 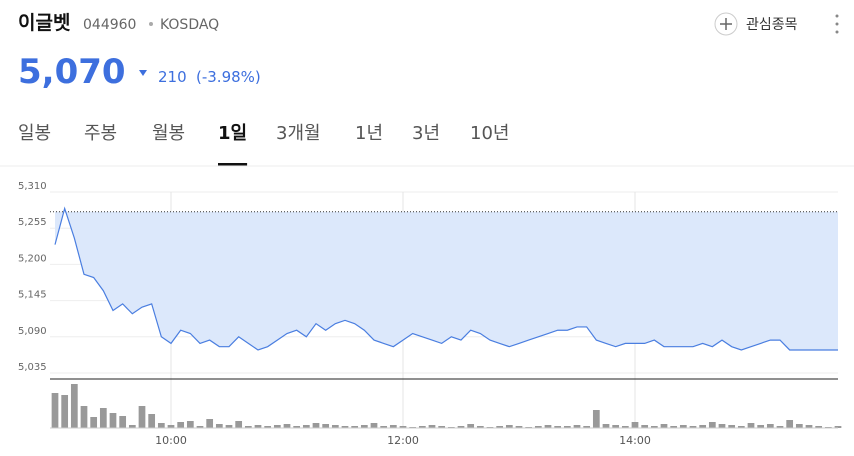 I want to click on tab: 1일, so click(x=232, y=133).